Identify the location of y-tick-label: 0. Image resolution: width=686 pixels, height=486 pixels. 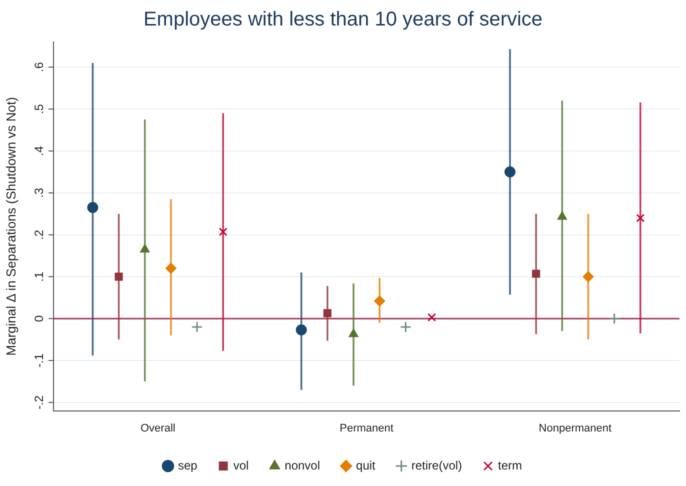
(39, 318).